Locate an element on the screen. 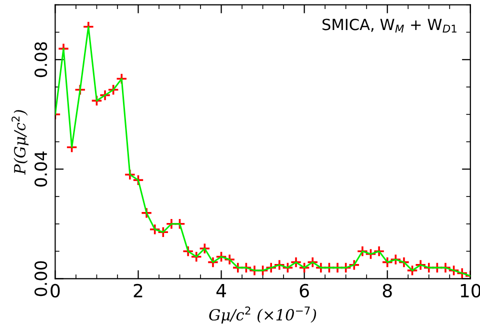 This screenshot has height=324, width=480. x-tick-label: 0 is located at coordinates (55, 291).